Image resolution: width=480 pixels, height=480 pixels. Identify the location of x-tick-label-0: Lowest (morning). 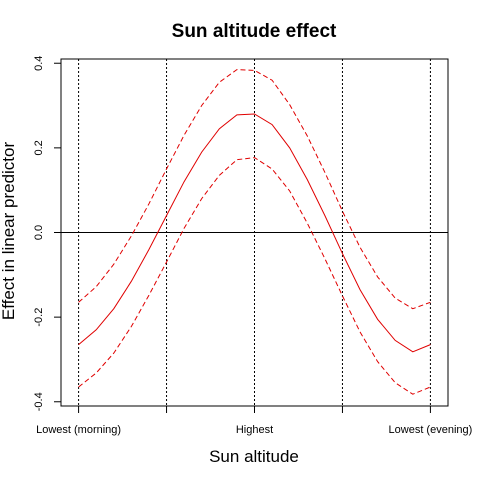
(78, 430).